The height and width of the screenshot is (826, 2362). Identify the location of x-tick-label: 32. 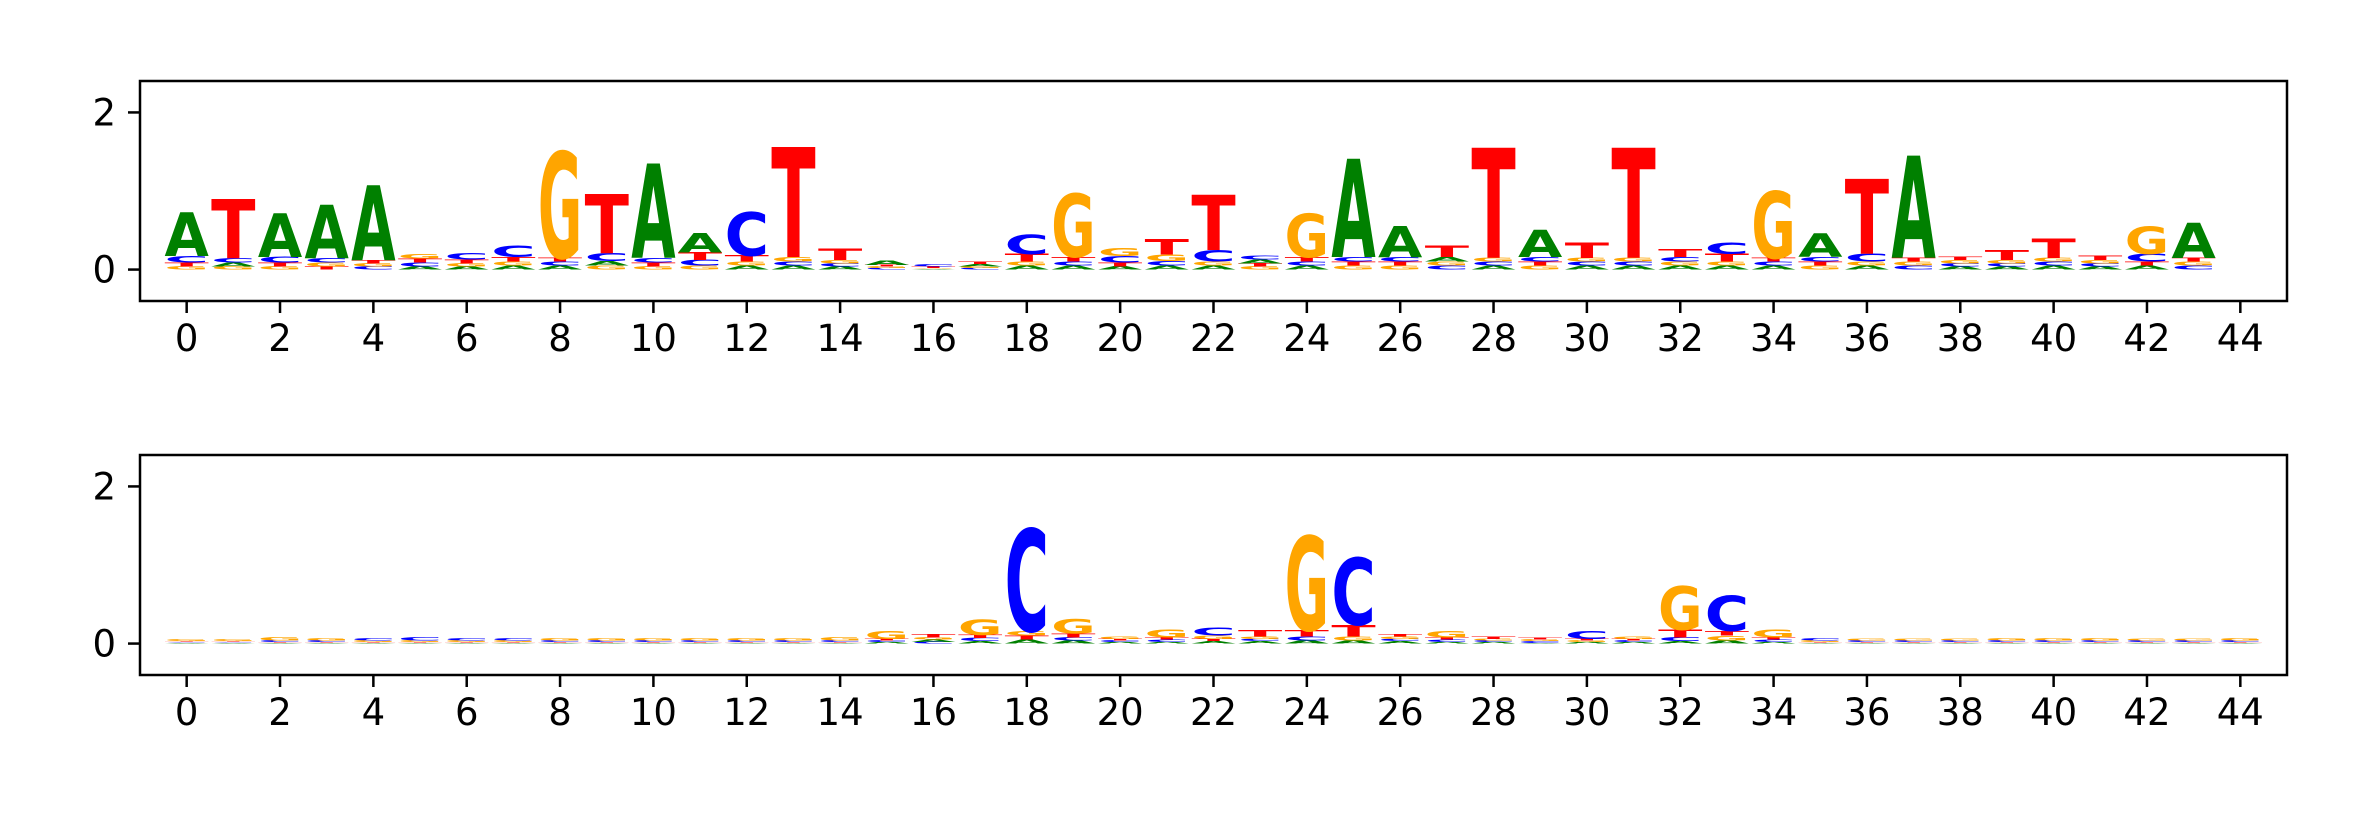
(1680, 712).